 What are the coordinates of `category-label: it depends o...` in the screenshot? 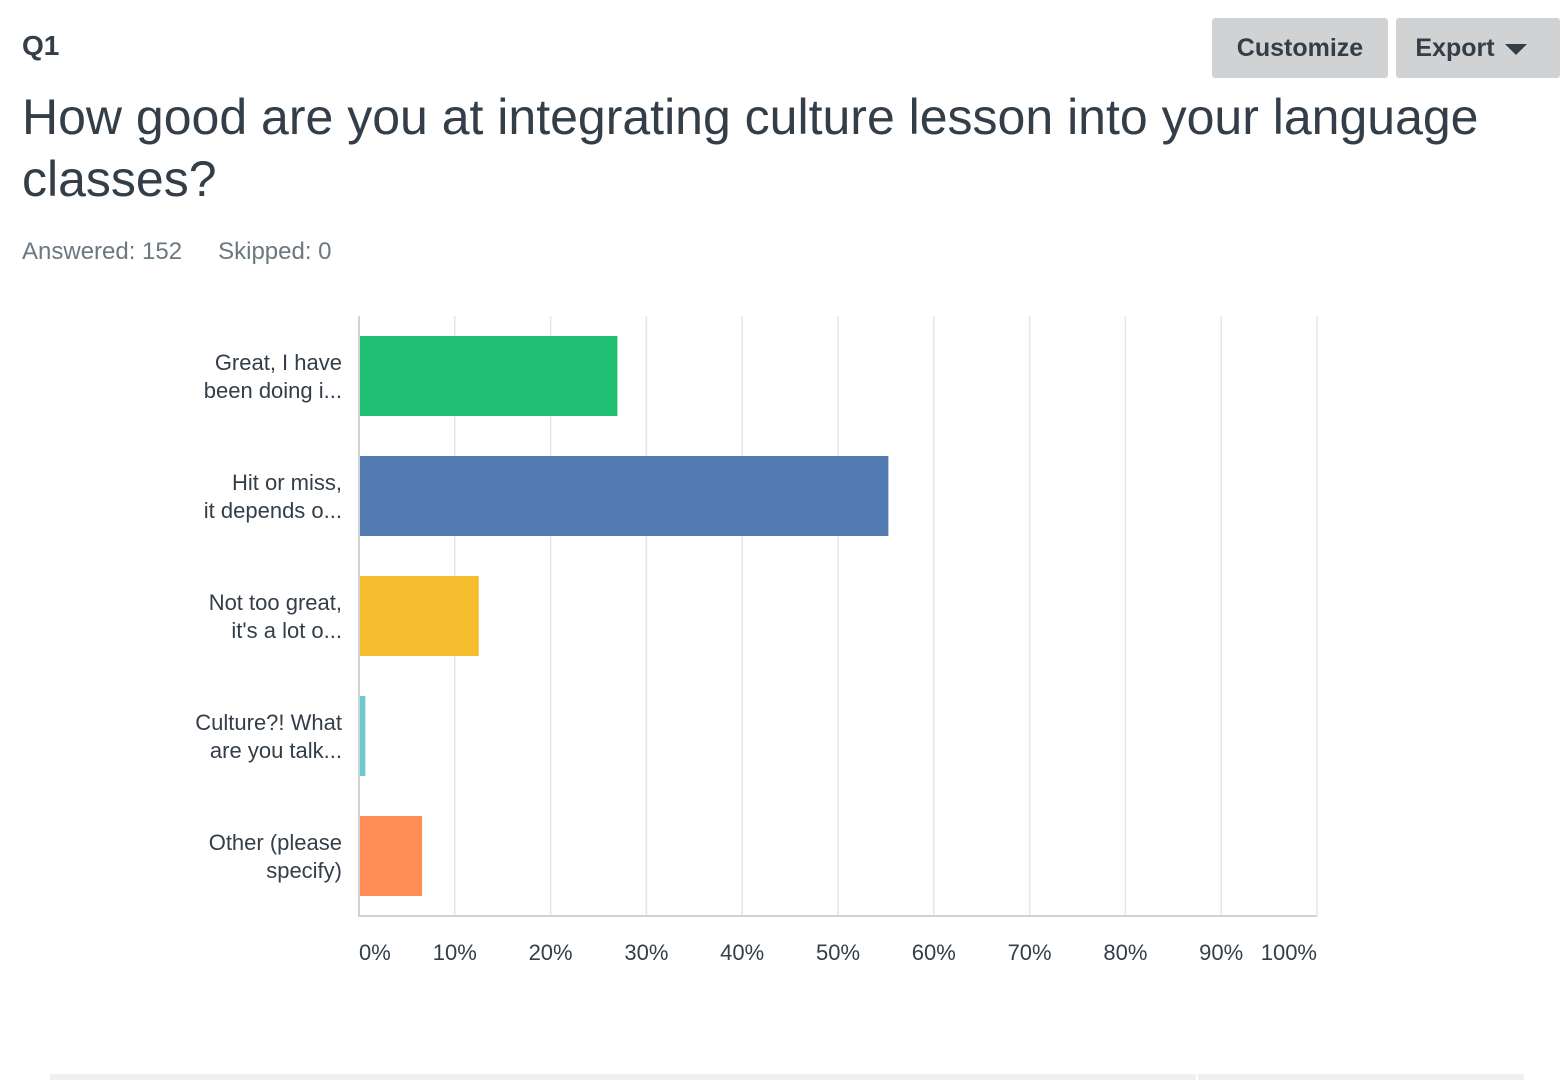 It's located at (273, 510).